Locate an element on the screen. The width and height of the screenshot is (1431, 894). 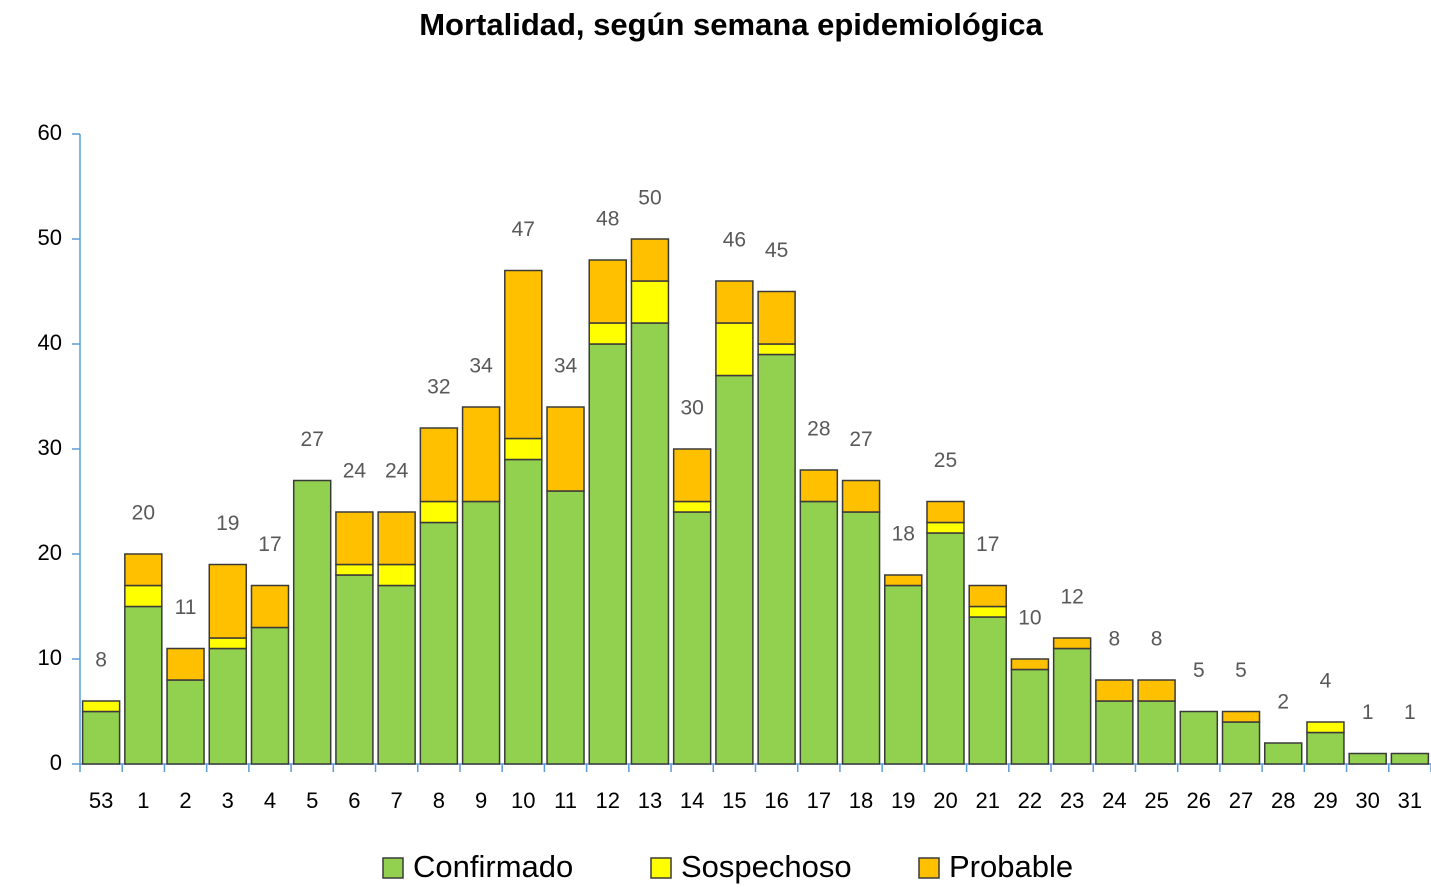
x-tick-label: 12 is located at coordinates (607, 800).